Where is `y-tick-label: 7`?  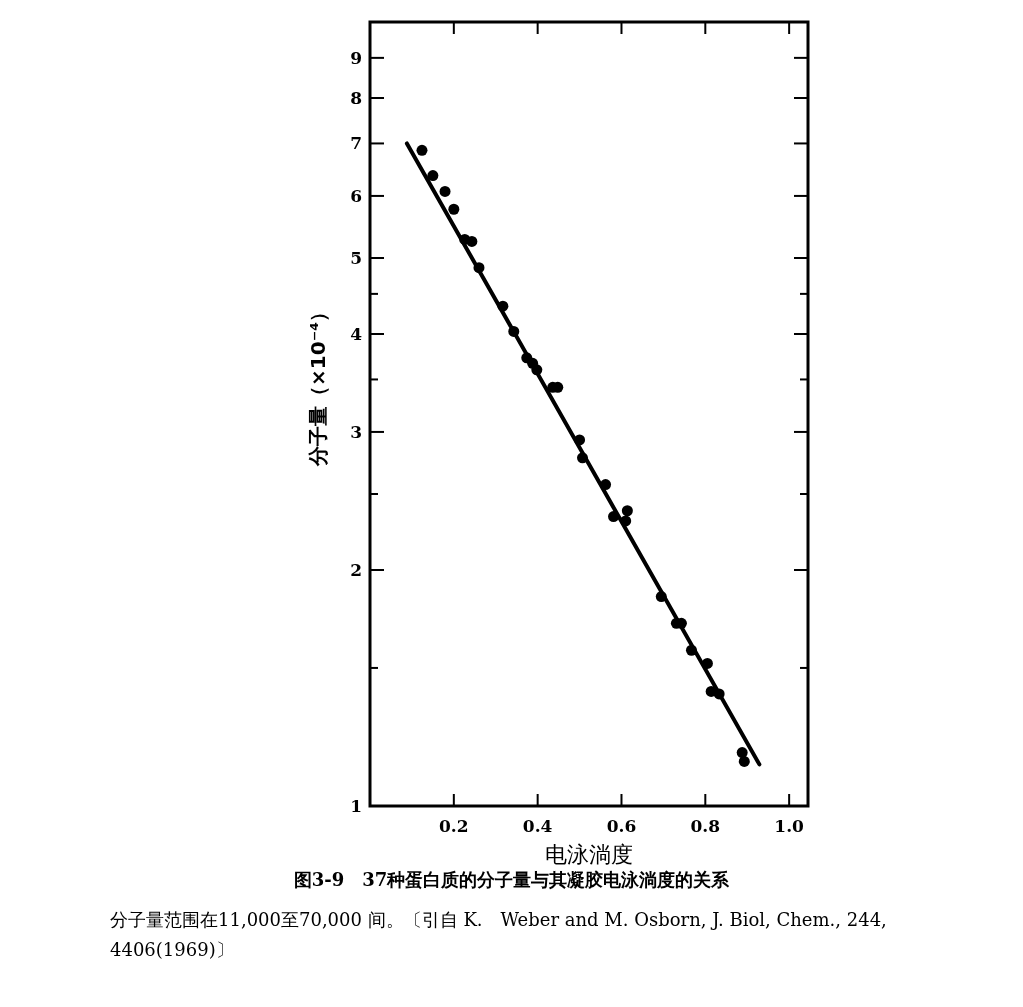 y-tick-label: 7 is located at coordinates (356, 143).